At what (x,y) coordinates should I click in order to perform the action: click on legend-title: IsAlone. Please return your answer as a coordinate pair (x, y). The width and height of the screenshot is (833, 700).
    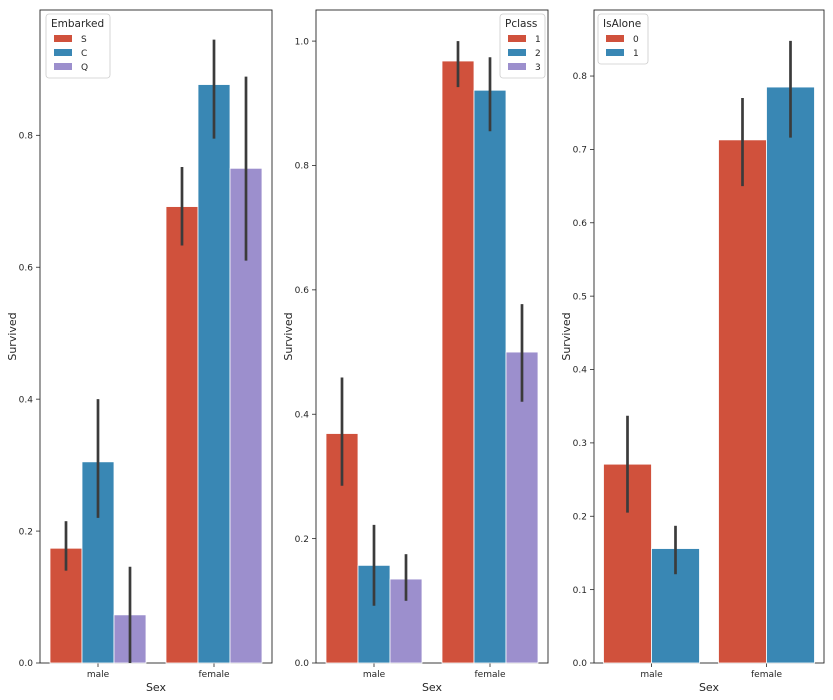
    Looking at the image, I should click on (622, 24).